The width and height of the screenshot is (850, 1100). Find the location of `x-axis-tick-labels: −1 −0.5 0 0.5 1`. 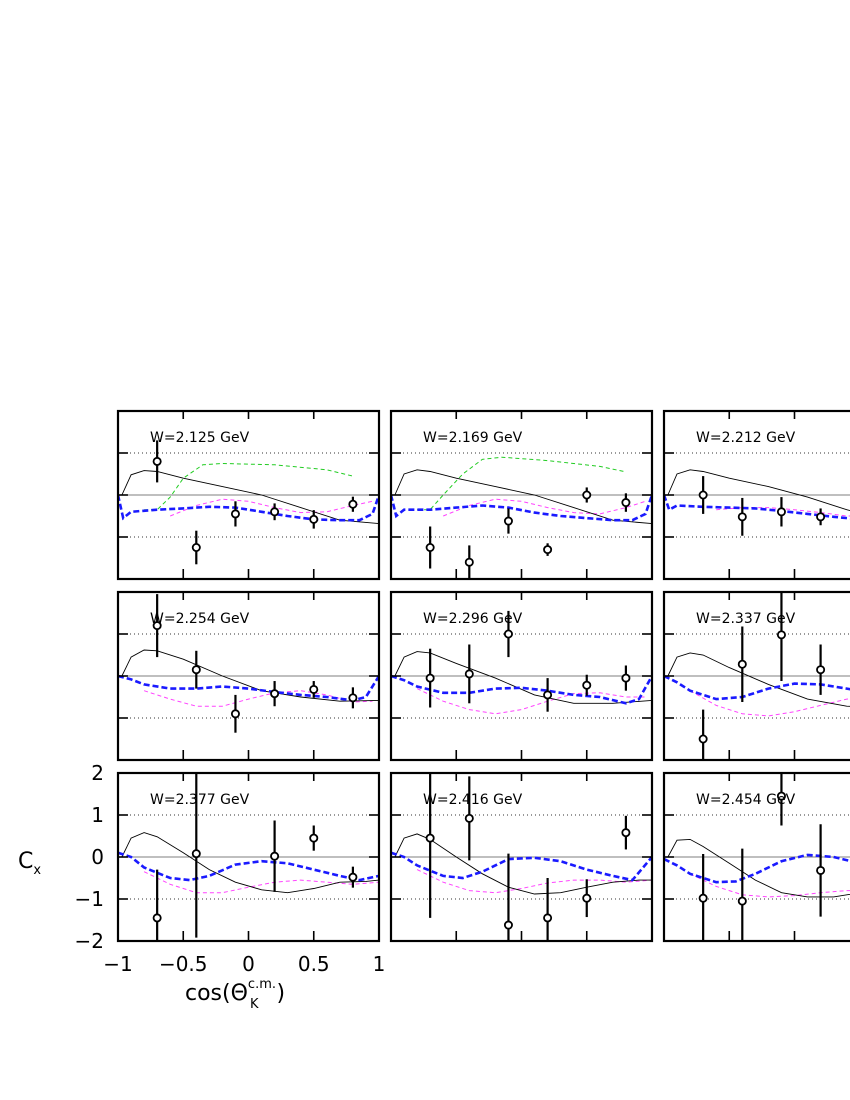

x-axis-tick-labels: −1 −0.5 0 0.5 1 is located at coordinates (244, 964).